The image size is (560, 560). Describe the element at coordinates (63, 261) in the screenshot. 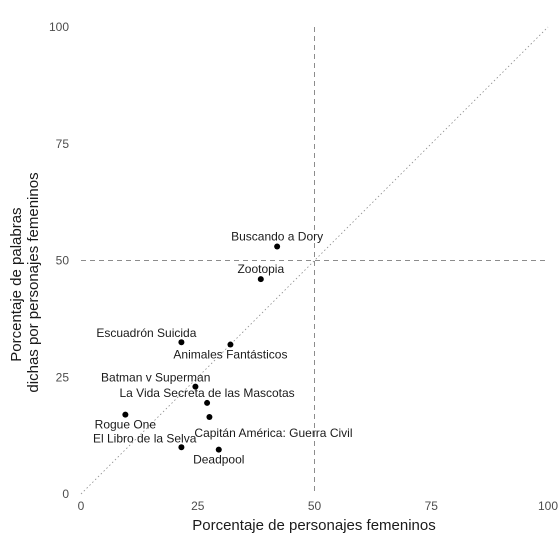

I see `y-tick-label: 50` at that location.